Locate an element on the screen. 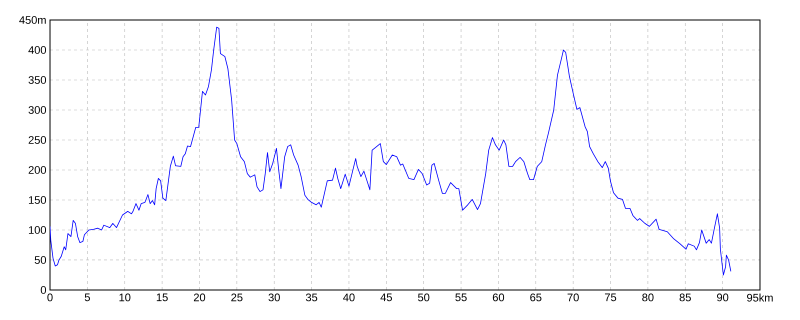 Image resolution: width=800 pixels, height=320 pixels. x-tick-label: 20 is located at coordinates (200, 298).